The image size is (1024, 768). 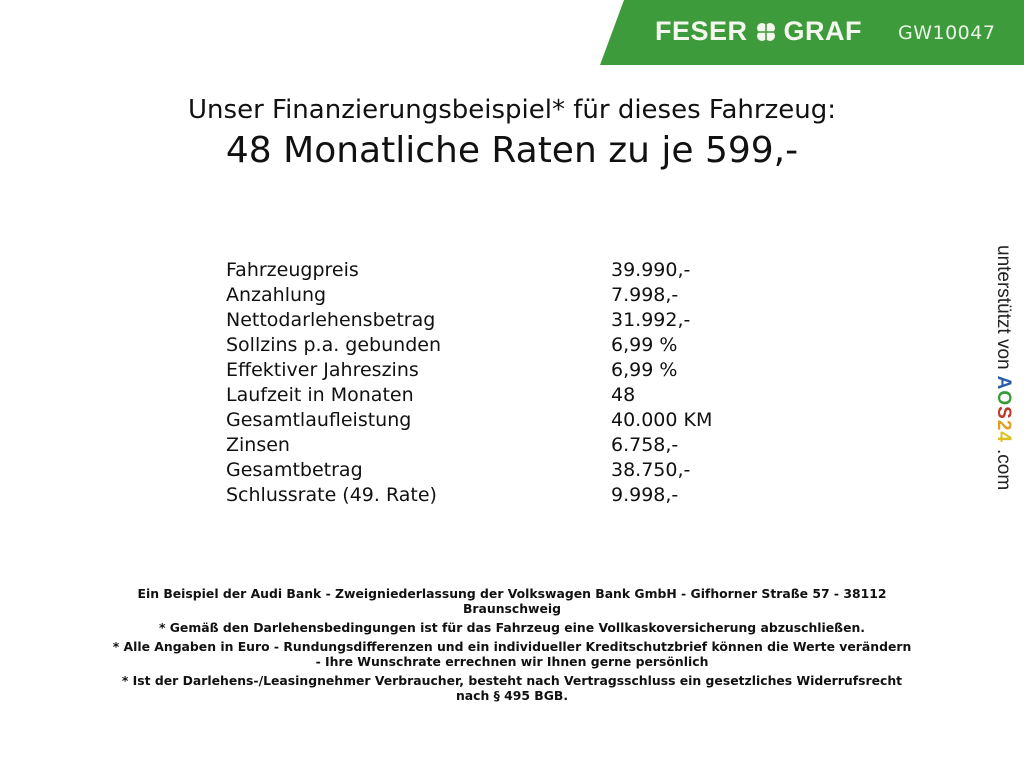 I want to click on disclaimer-line: nach § 495 BGB., so click(x=512, y=695).